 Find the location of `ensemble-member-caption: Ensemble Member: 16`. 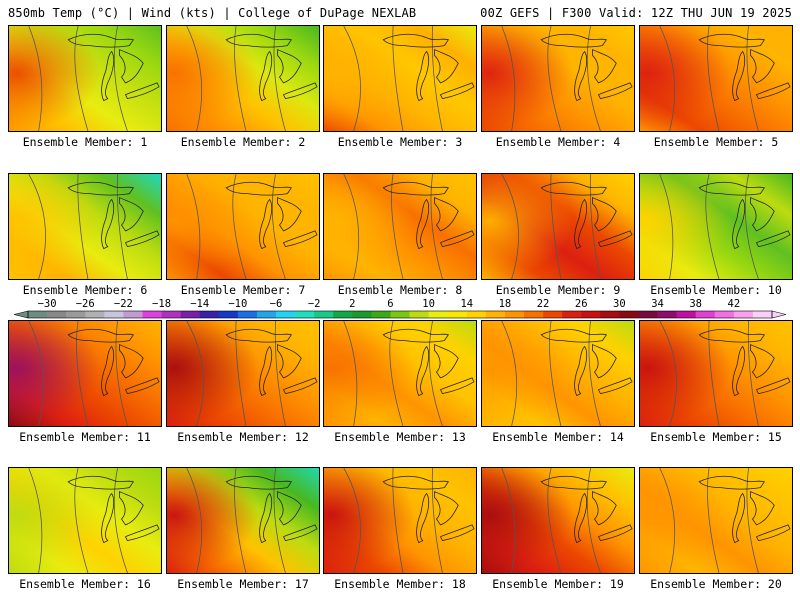

ensemble-member-caption: Ensemble Member: 16 is located at coordinates (85, 584).